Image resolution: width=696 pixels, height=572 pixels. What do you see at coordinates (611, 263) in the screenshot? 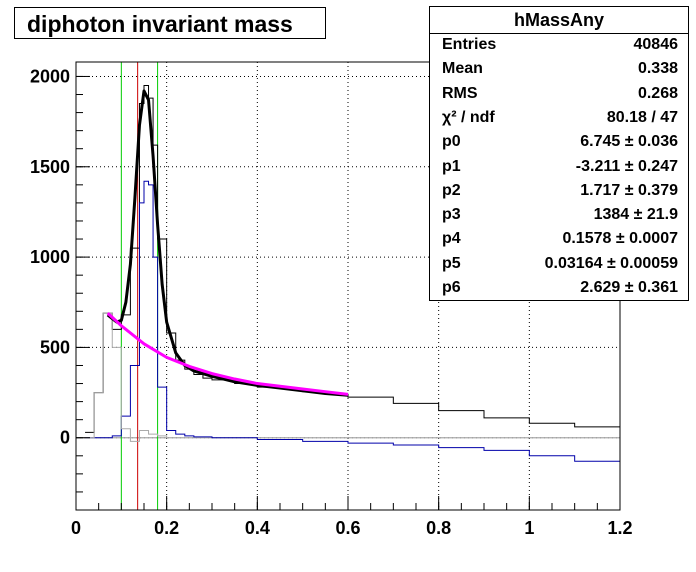
I see `stats-value: 0.03164 ± 0.00059` at bounding box center [611, 263].